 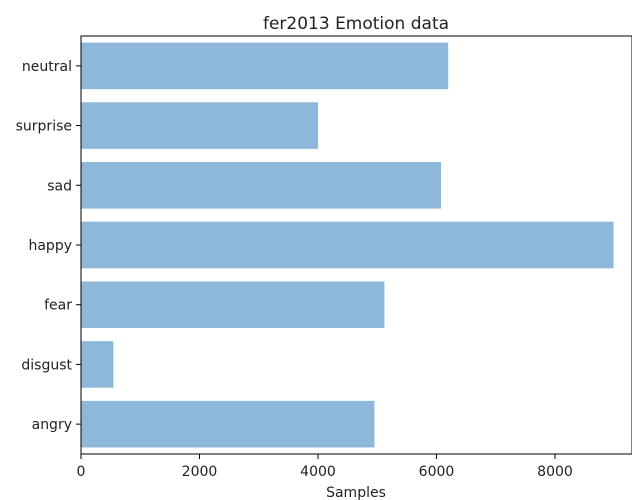 What do you see at coordinates (59, 186) in the screenshot?
I see `y-tick-label-sad: sad` at bounding box center [59, 186].